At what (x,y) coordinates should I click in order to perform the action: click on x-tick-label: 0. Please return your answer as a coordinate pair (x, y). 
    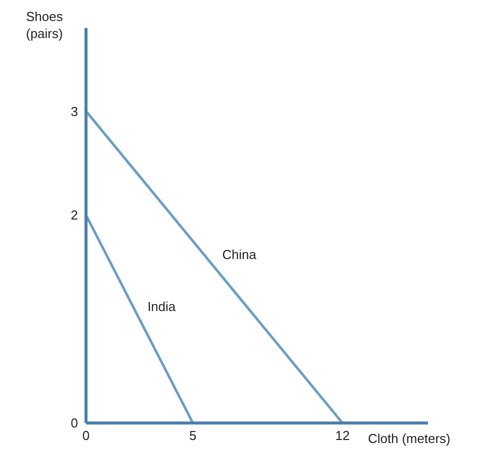
    Looking at the image, I should click on (86, 436).